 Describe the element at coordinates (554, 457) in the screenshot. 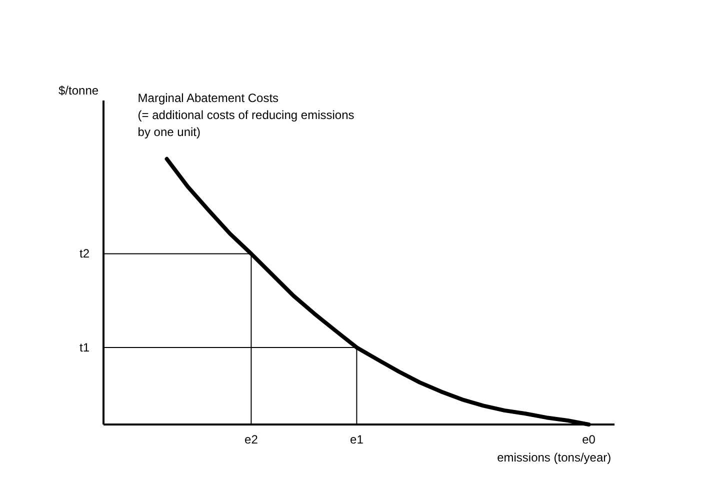

I see `x-axis-title: emissions (tons/year)` at that location.